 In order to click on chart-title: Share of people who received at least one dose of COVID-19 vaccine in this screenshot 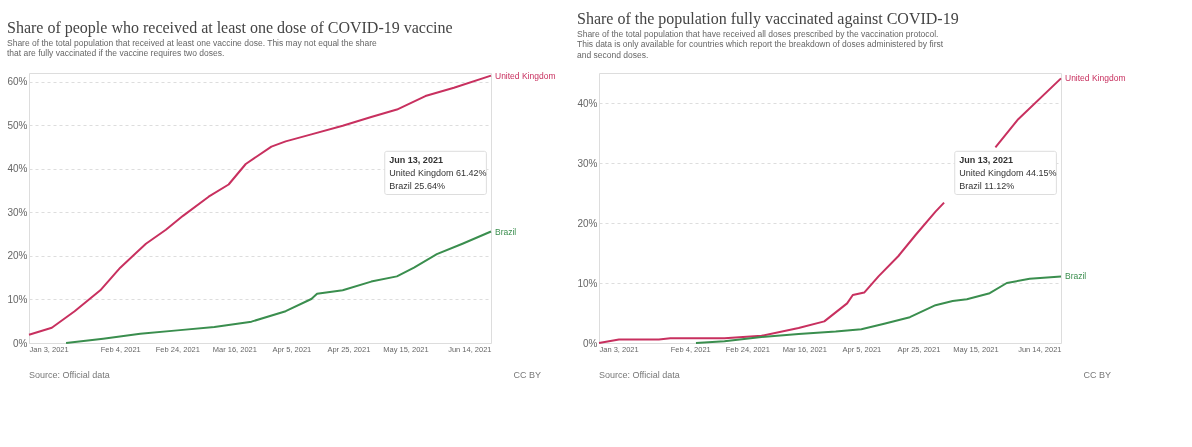, I will do `click(229, 27)`.